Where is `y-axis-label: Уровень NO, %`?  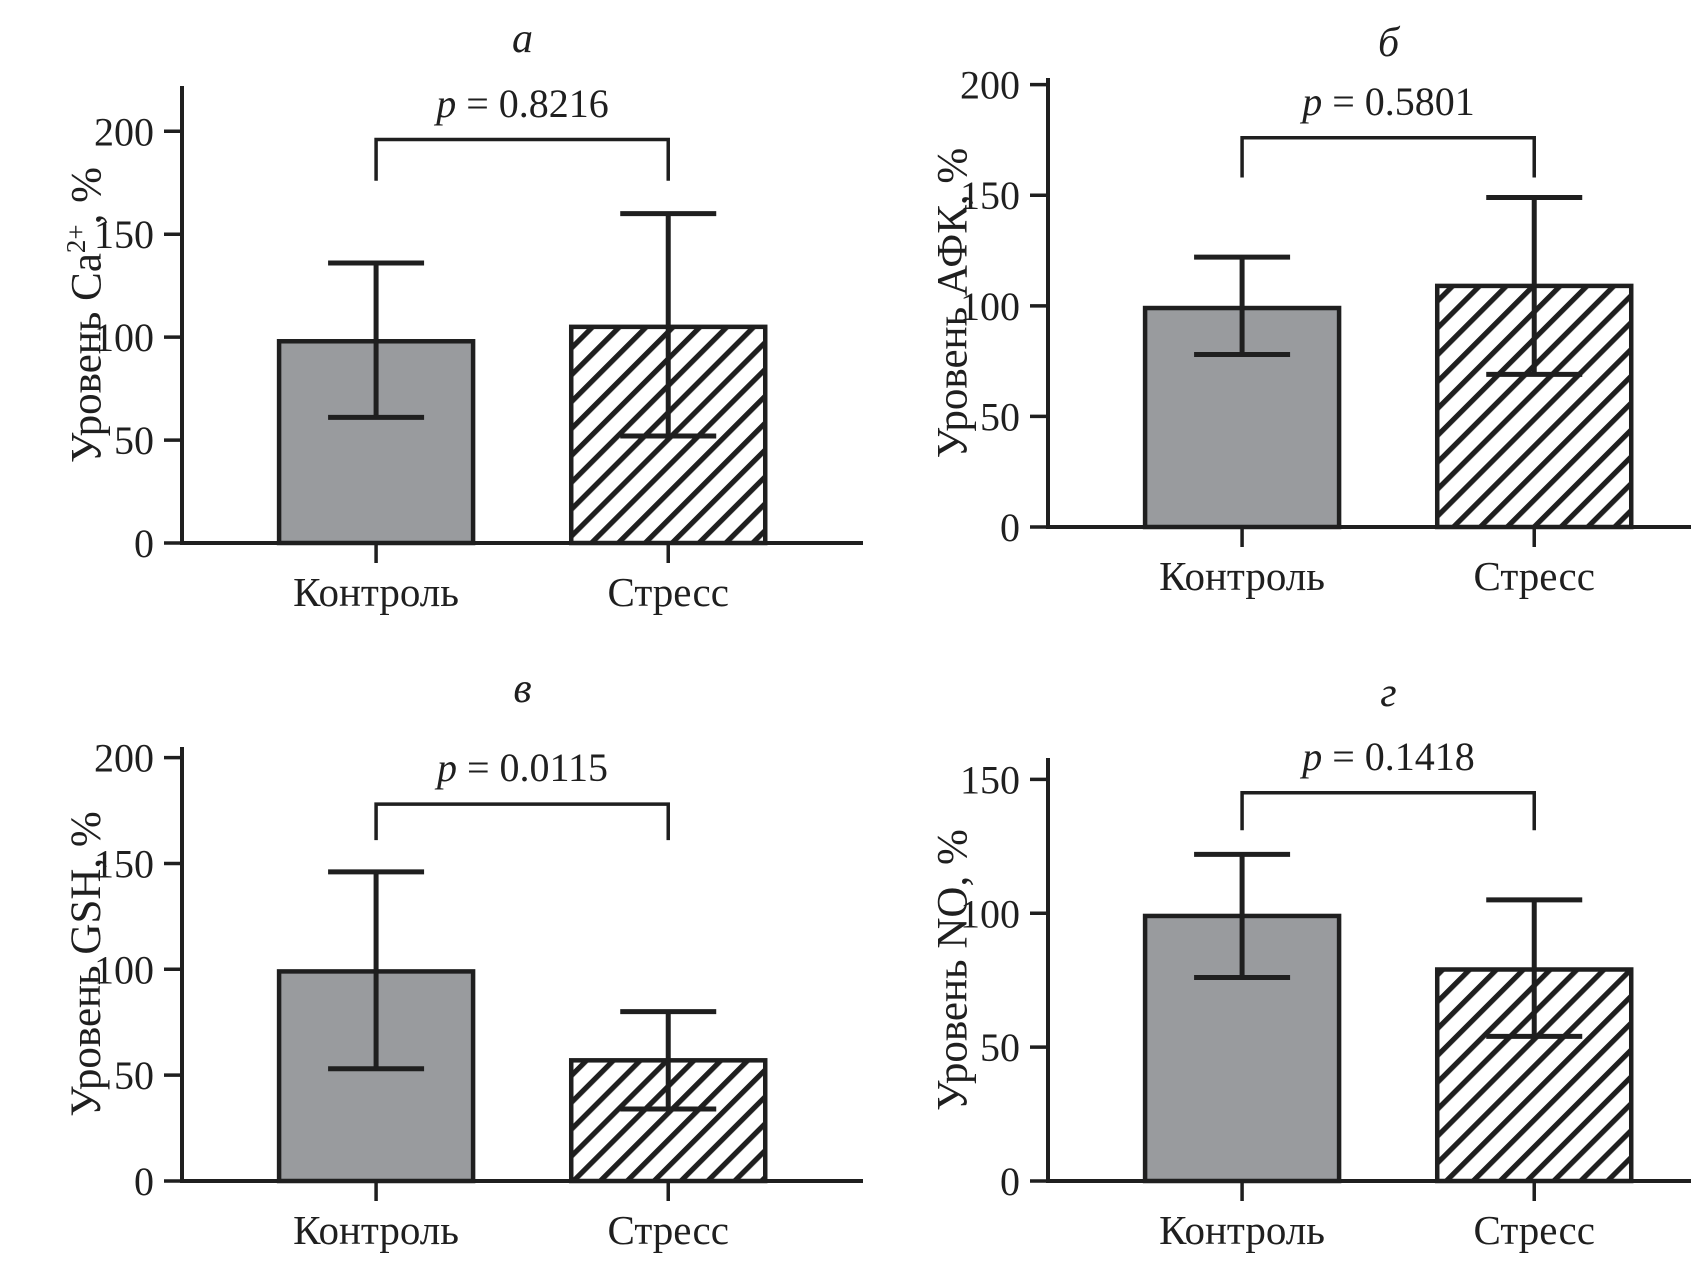
y-axis-label: Уровень NO, % is located at coordinates (953, 969).